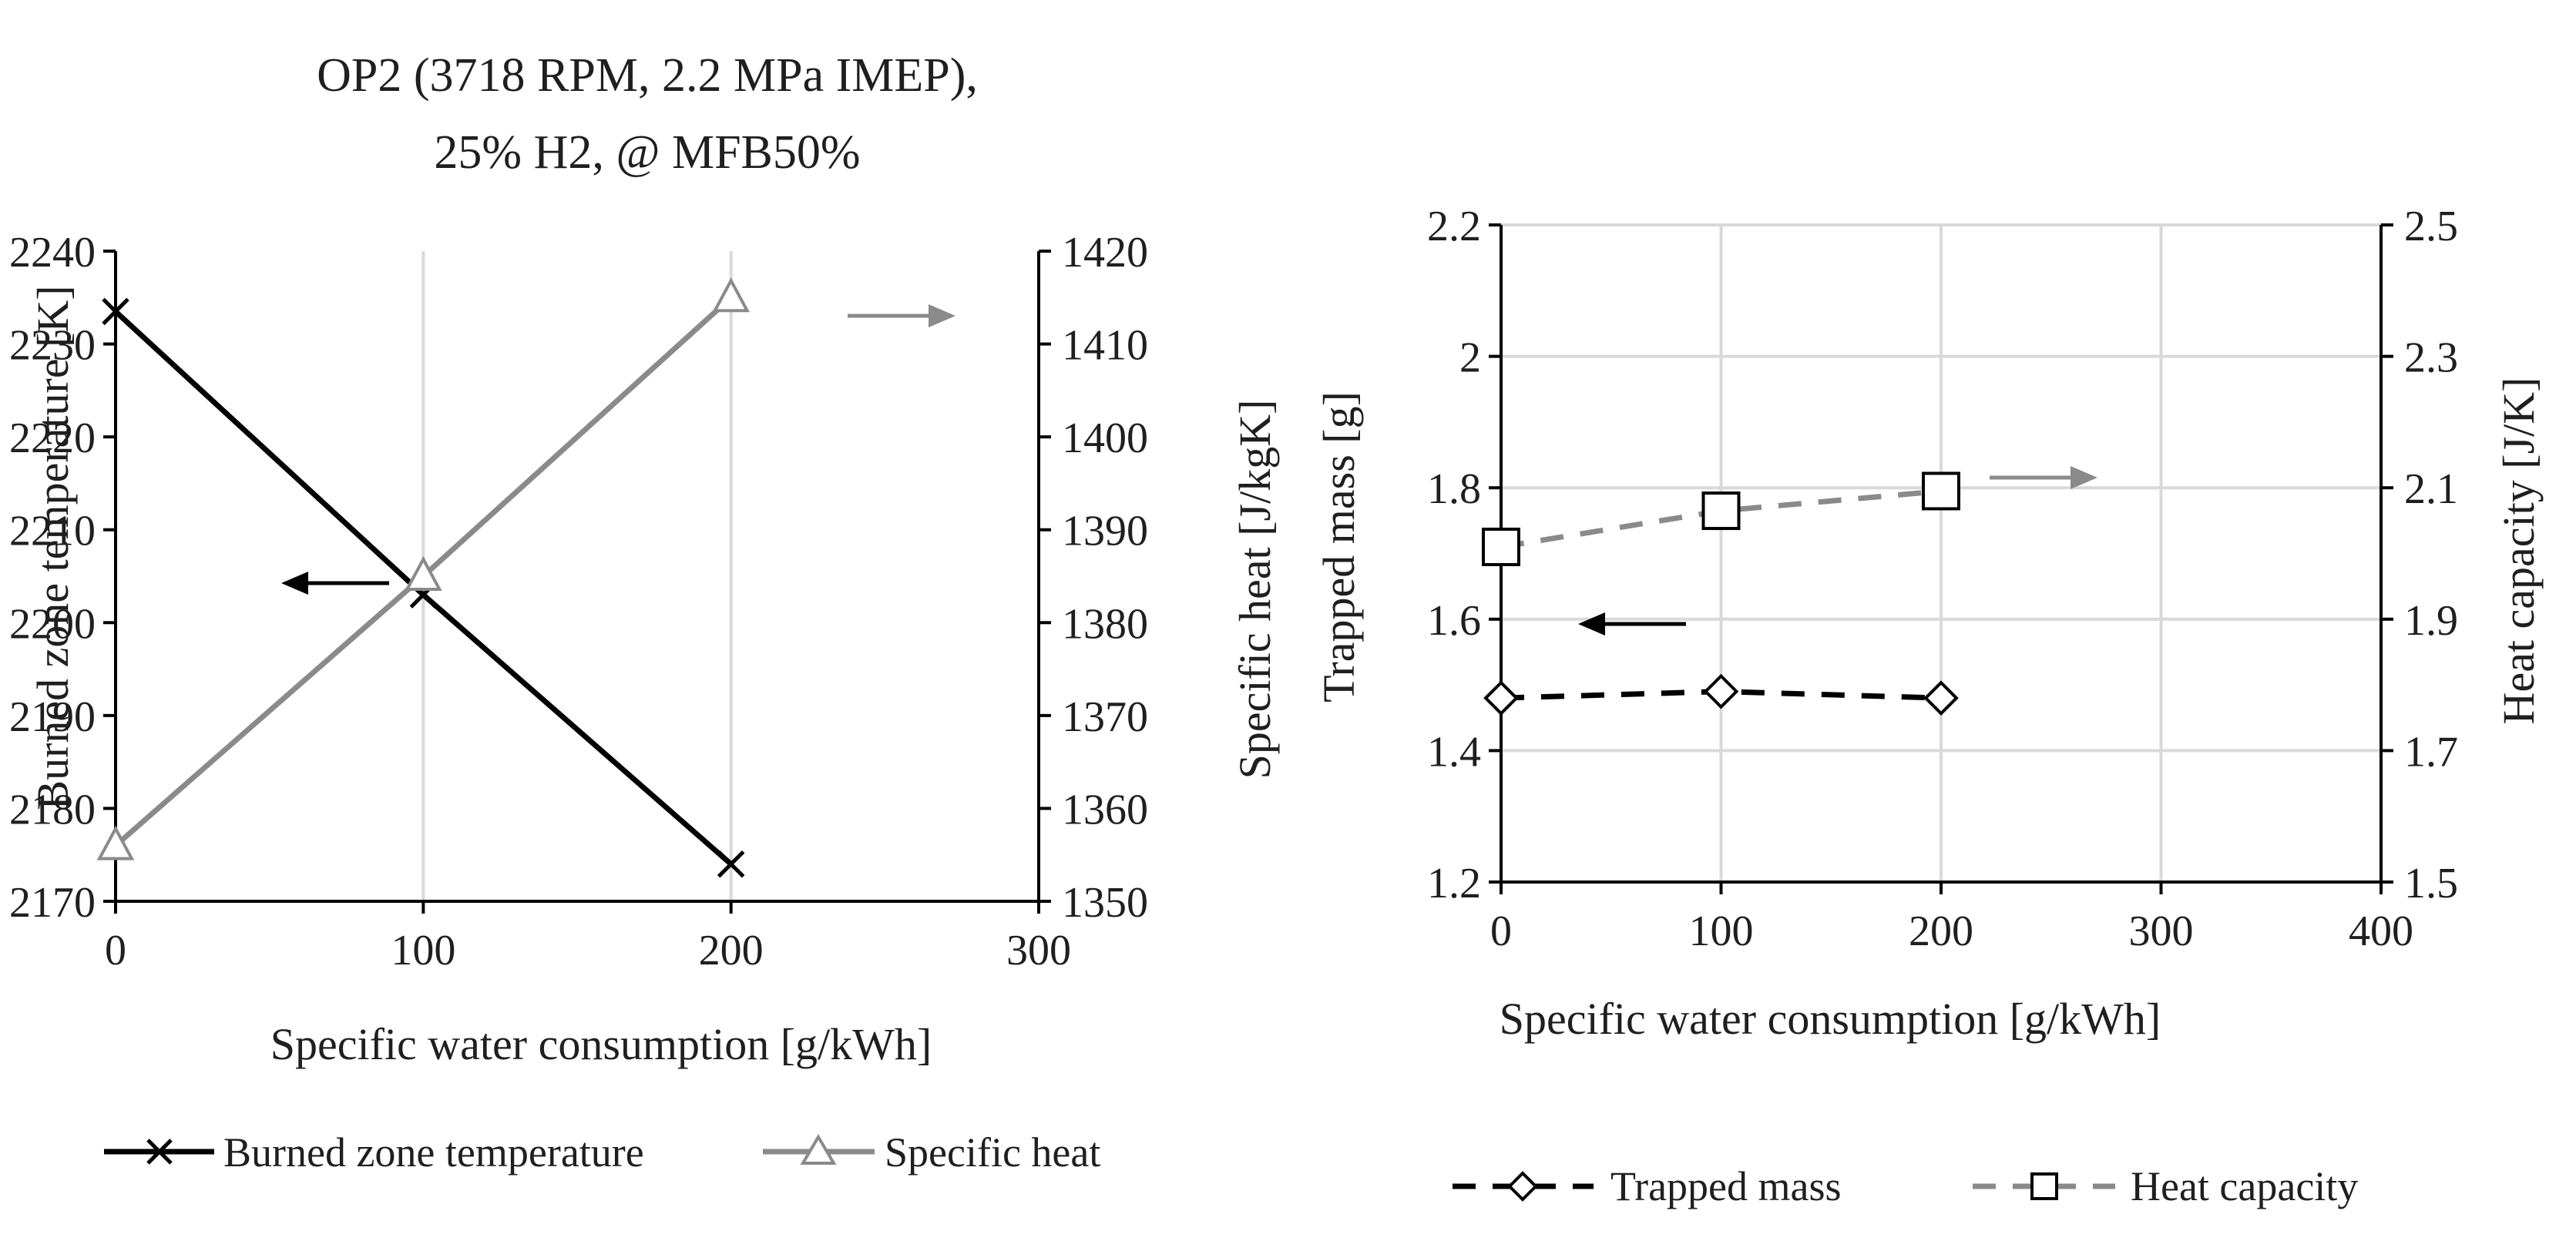 The height and width of the screenshot is (1241, 2576). I want to click on chart2-legend: Trapped mass Heat capacity, so click(1905, 1186).